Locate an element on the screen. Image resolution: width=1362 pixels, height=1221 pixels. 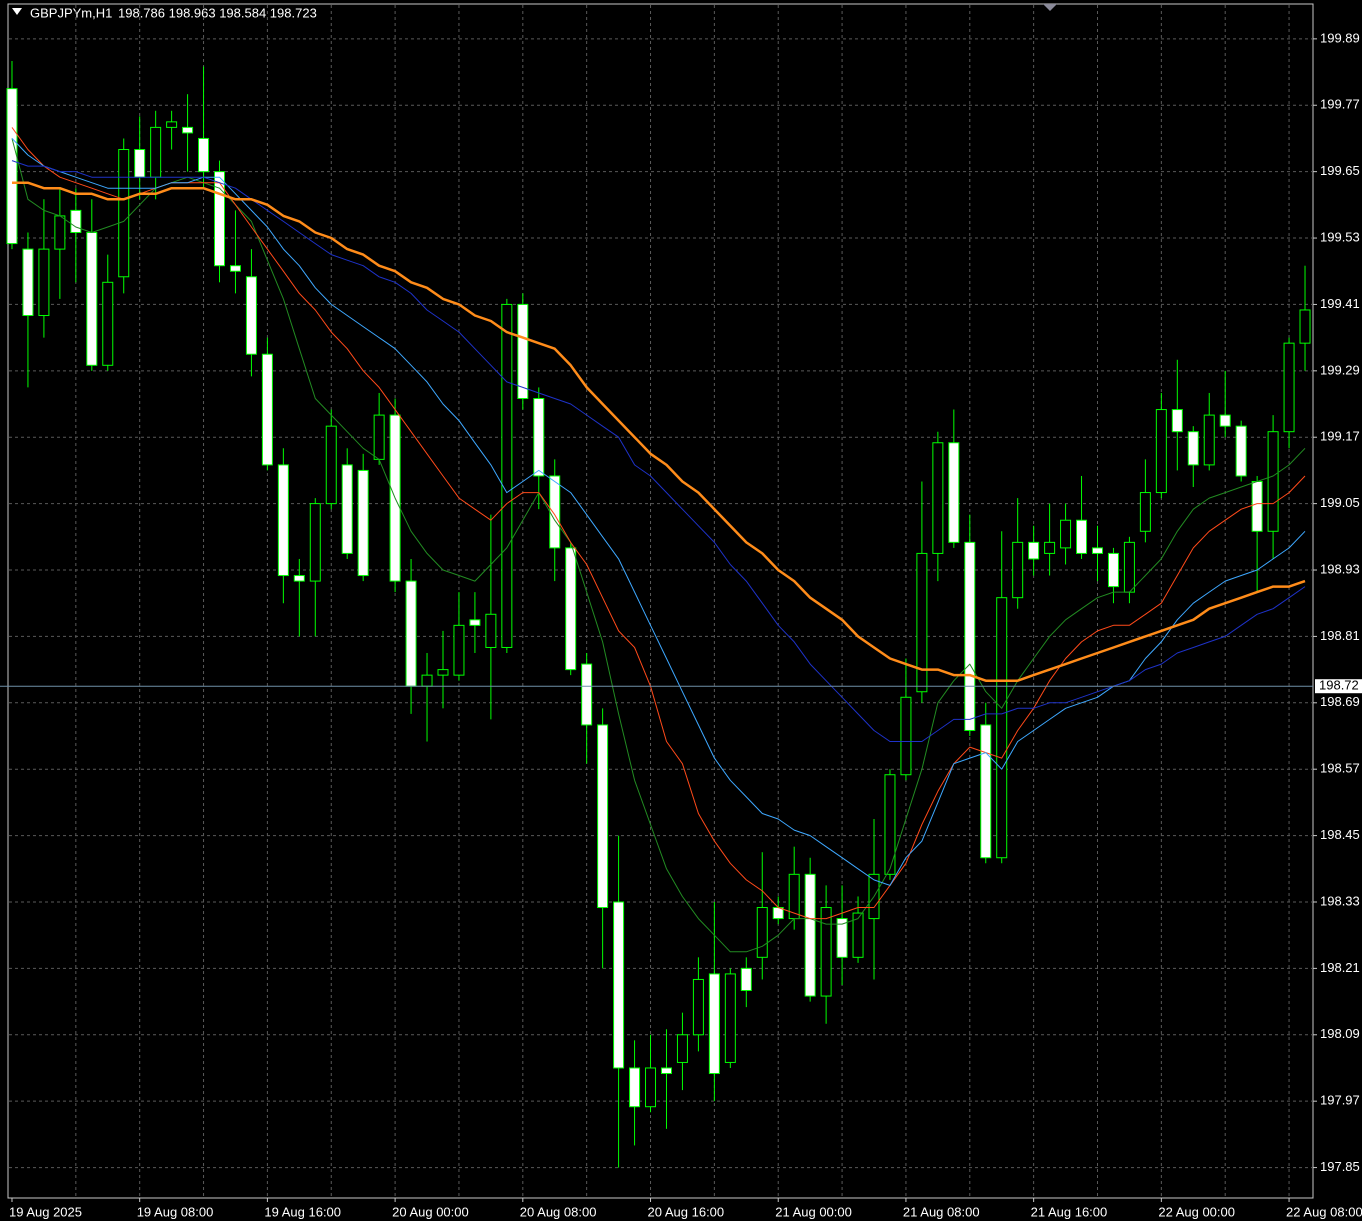
y-tick-label: 199.29 is located at coordinates (1340, 369).